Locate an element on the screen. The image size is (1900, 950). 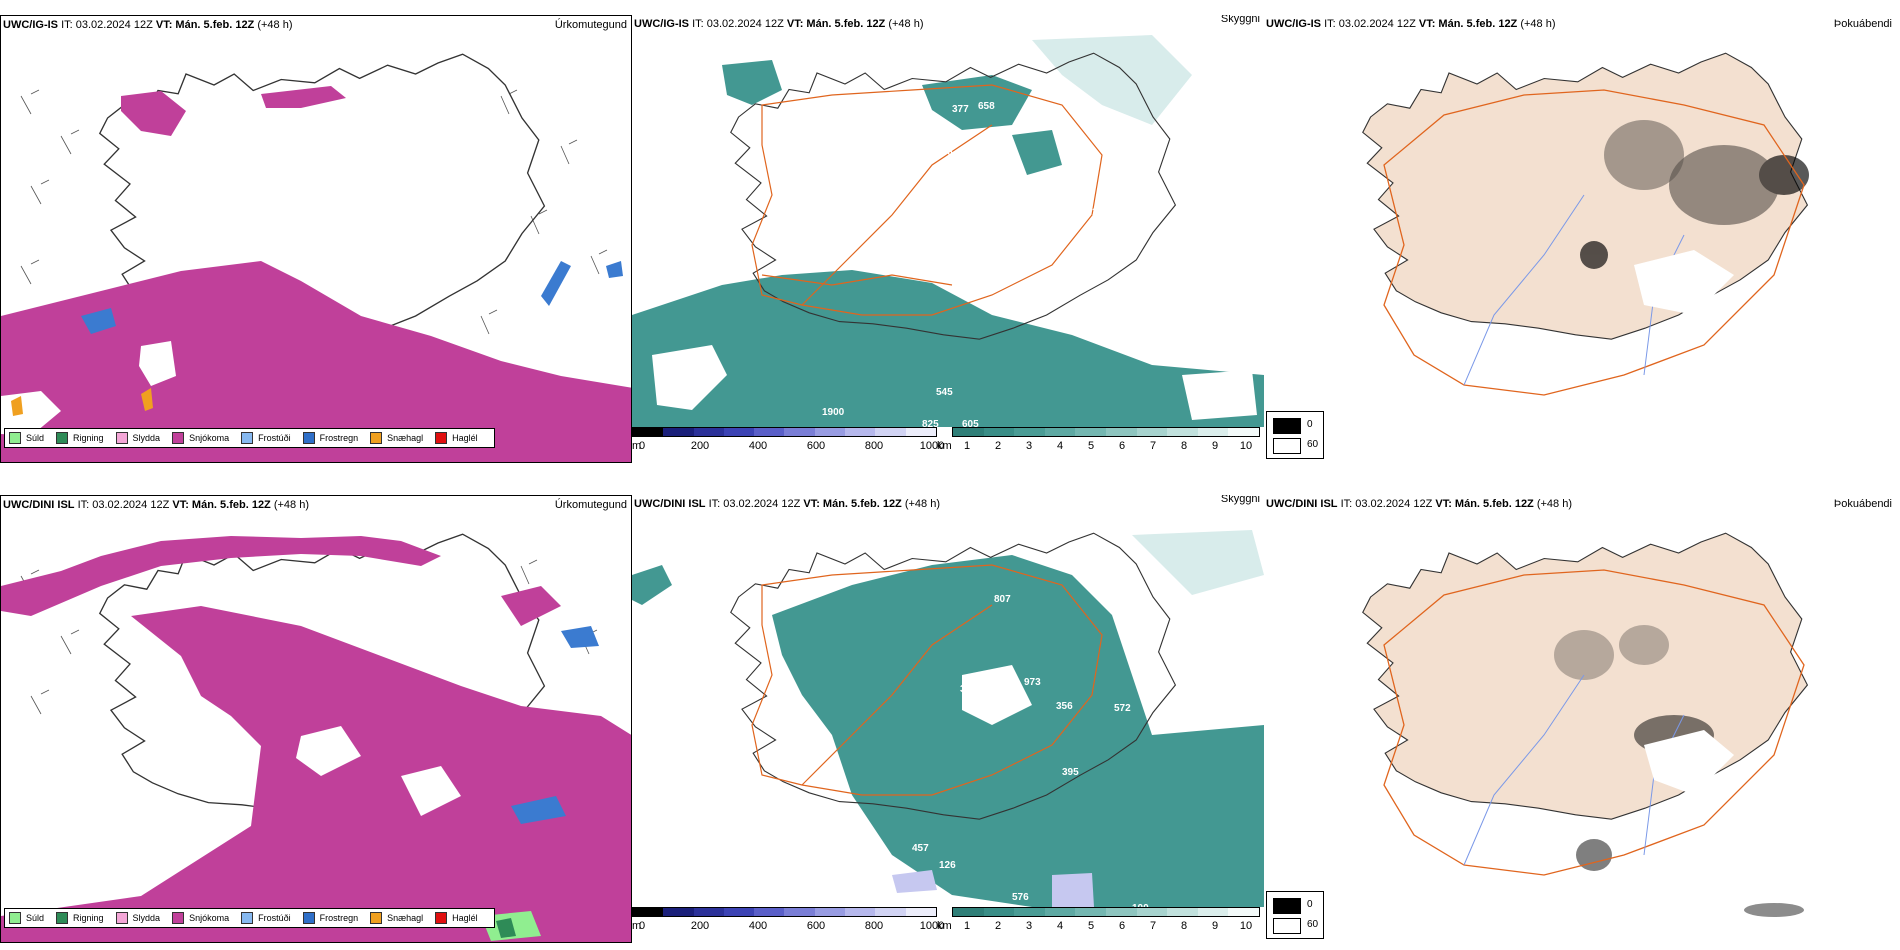
tick-label: 2 is located at coordinates (998, 926).